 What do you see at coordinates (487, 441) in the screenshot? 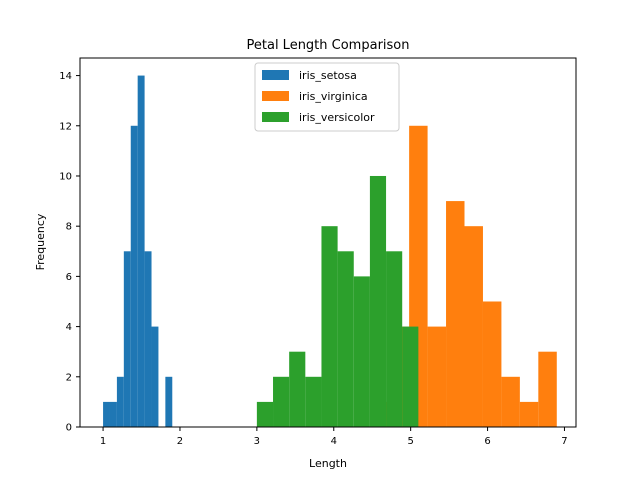
I see `x-tick-label: 6` at bounding box center [487, 441].